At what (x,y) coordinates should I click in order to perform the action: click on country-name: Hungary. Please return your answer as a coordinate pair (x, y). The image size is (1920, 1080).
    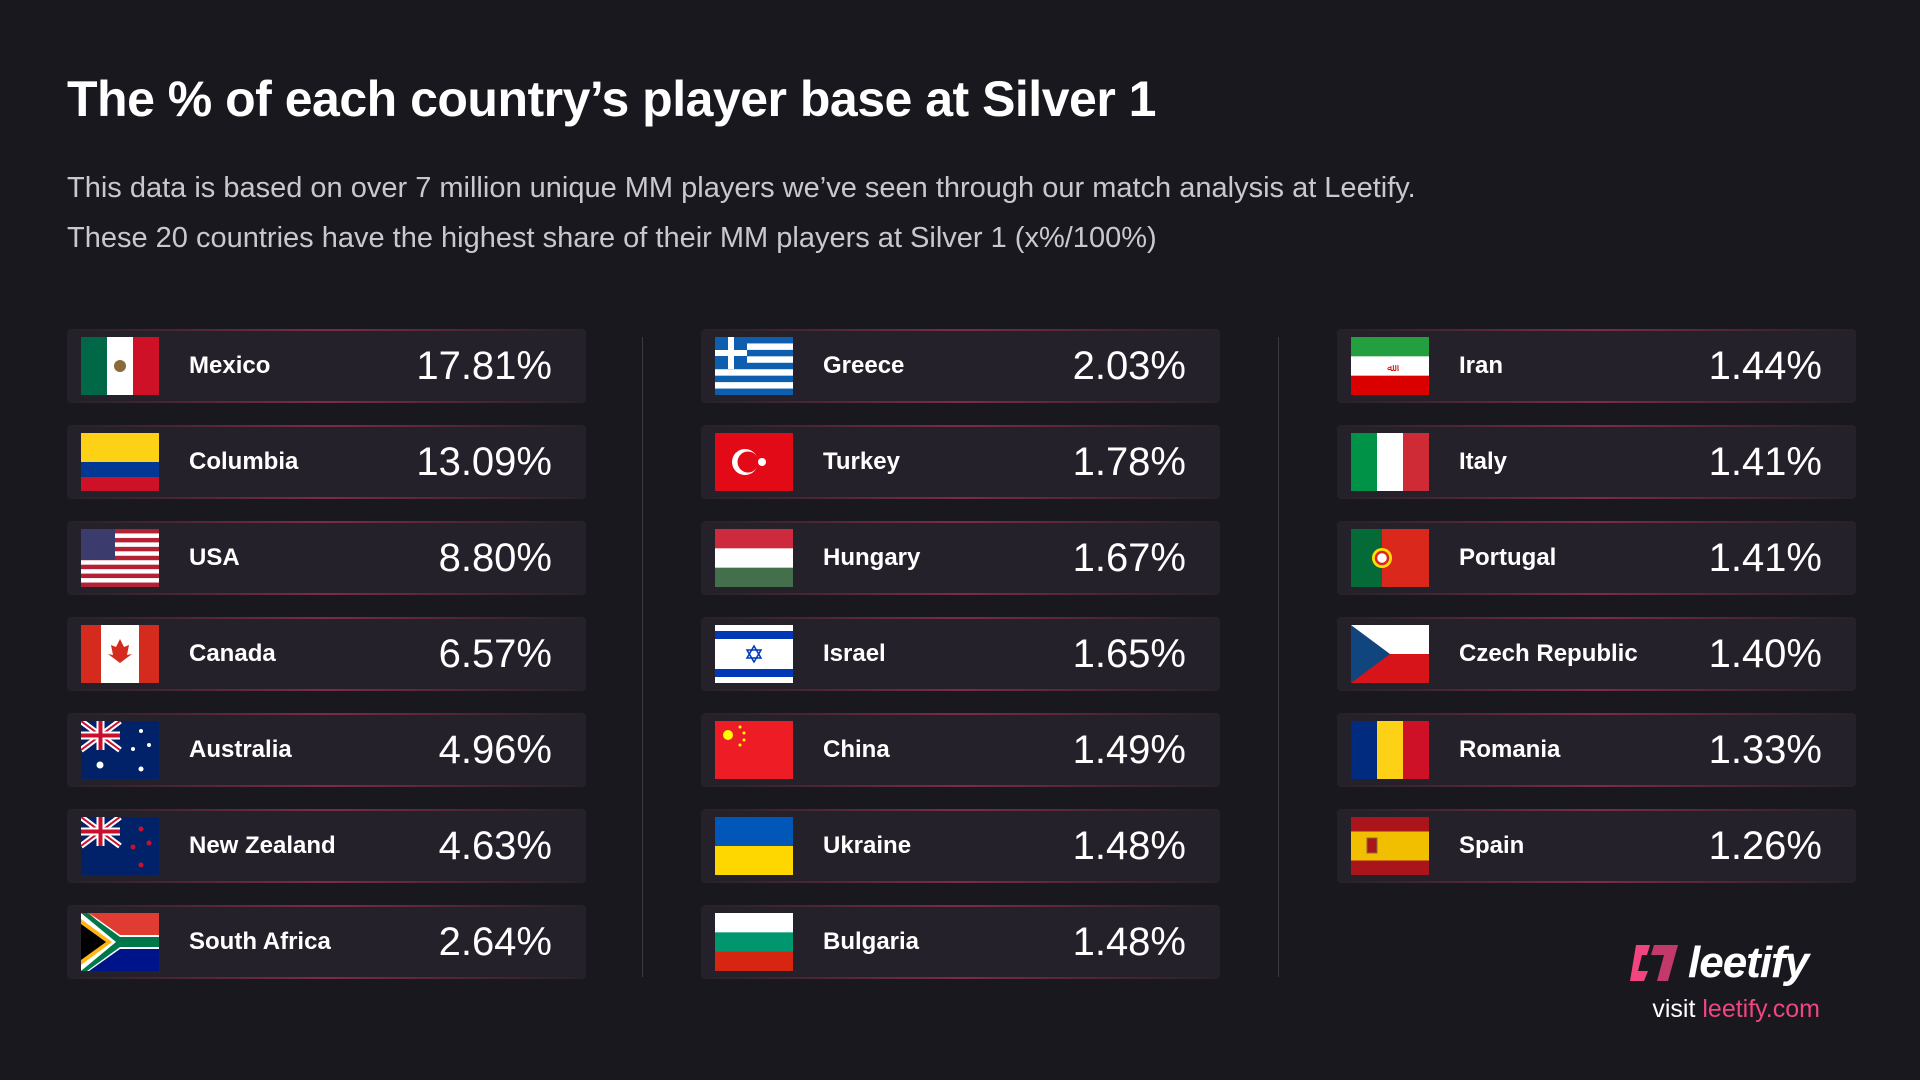
    Looking at the image, I should click on (872, 557).